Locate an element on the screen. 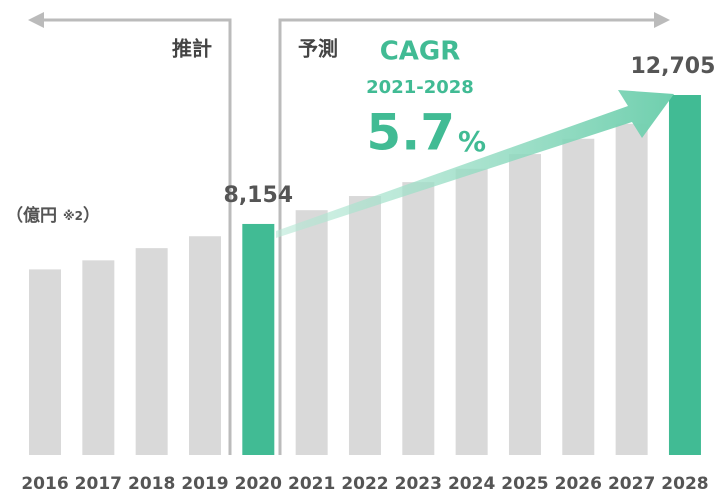 Image resolution: width=717 pixels, height=494 pixels. value-label: 12,705 is located at coordinates (673, 66).